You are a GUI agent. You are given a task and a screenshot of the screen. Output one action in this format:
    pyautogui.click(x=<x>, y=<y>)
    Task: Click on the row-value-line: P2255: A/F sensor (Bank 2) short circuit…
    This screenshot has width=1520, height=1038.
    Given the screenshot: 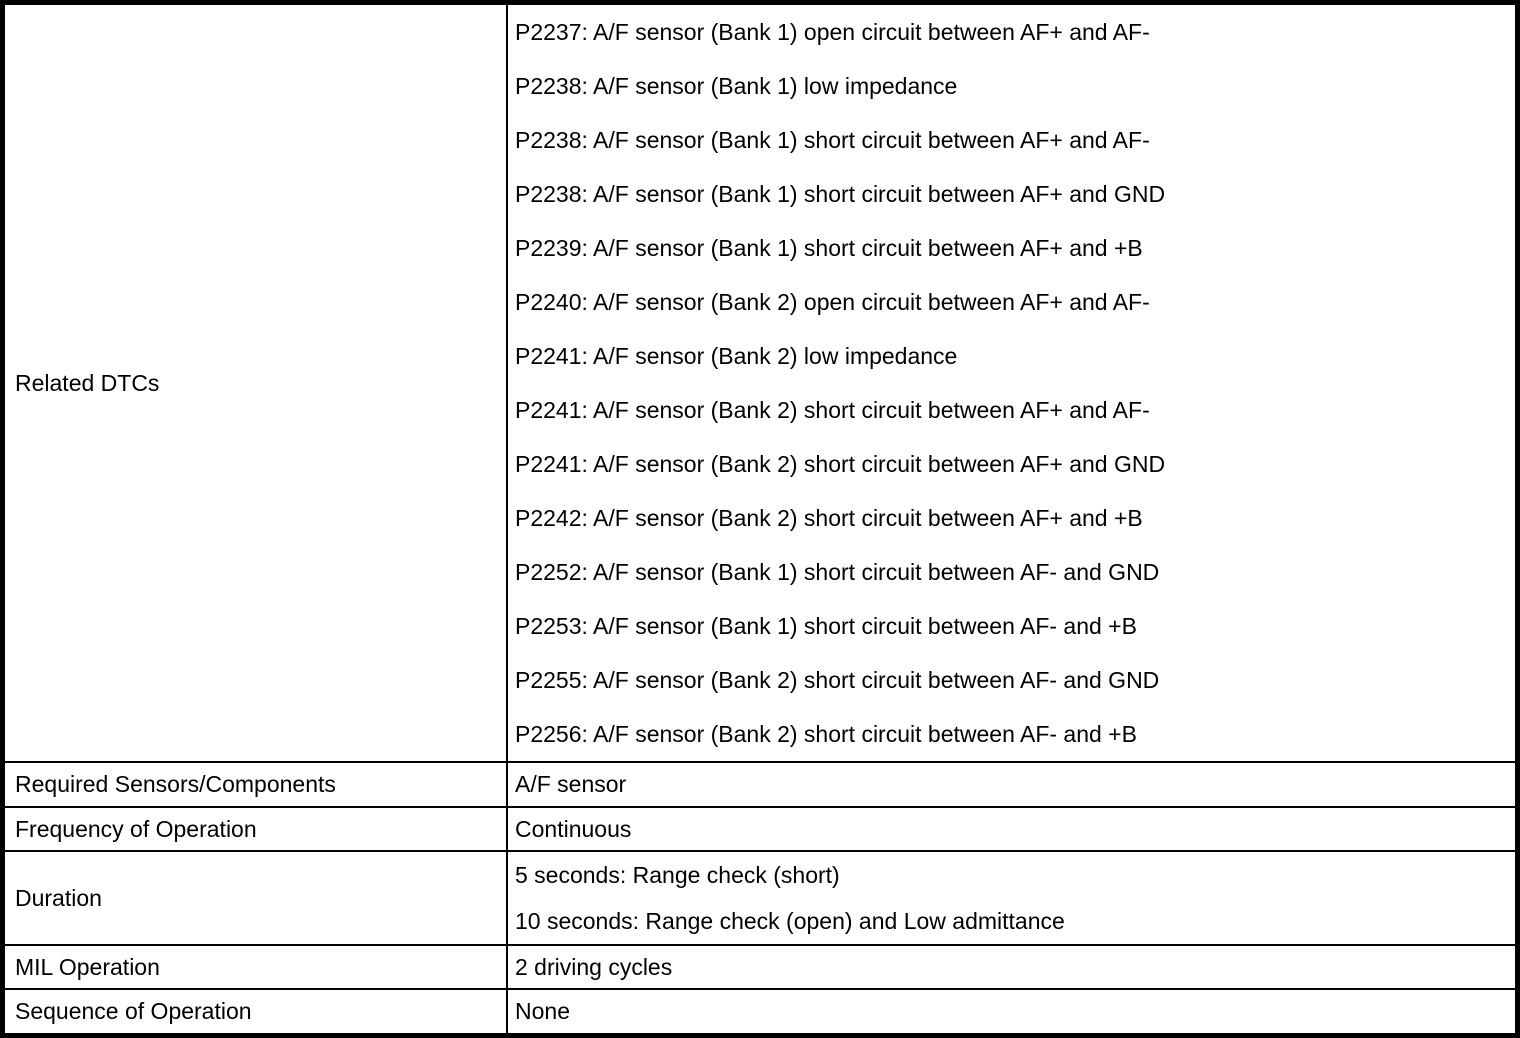 What is the action you would take?
    pyautogui.click(x=837, y=679)
    